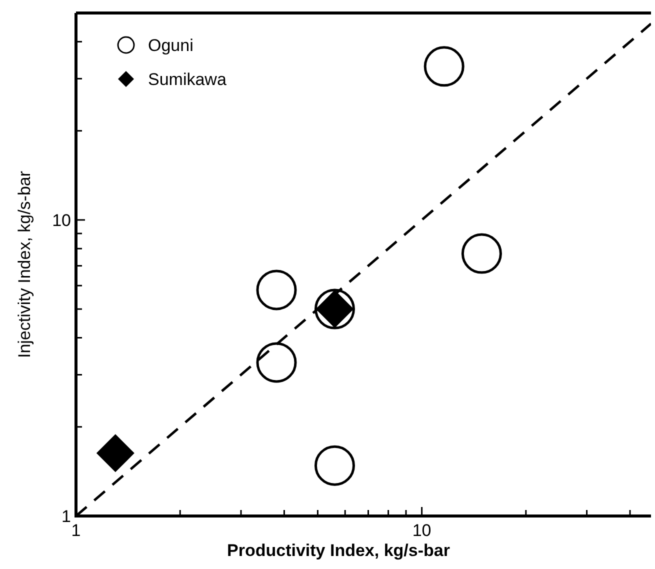 This screenshot has height=569, width=655. I want to click on legend-label: Oguni, so click(171, 45).